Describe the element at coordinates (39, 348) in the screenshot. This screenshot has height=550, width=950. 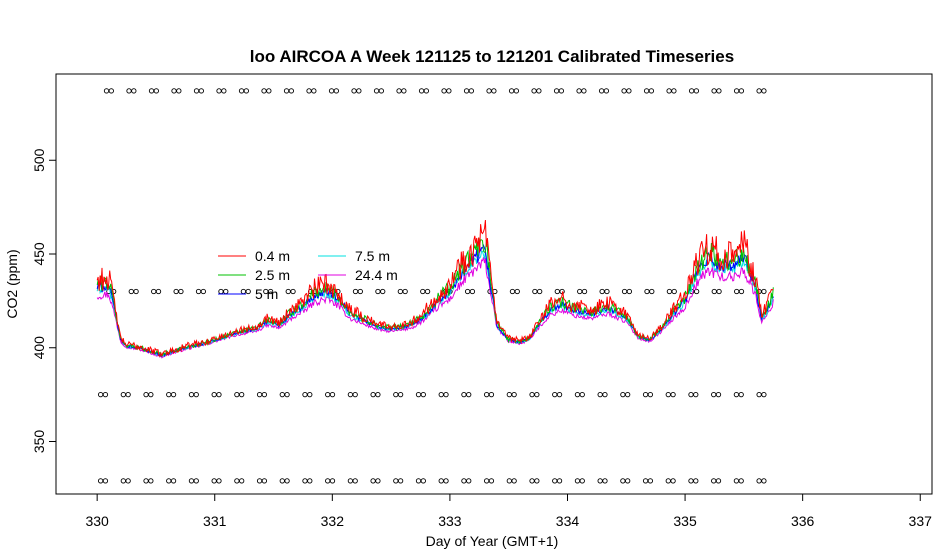
I see `y-tick-label: 400` at that location.